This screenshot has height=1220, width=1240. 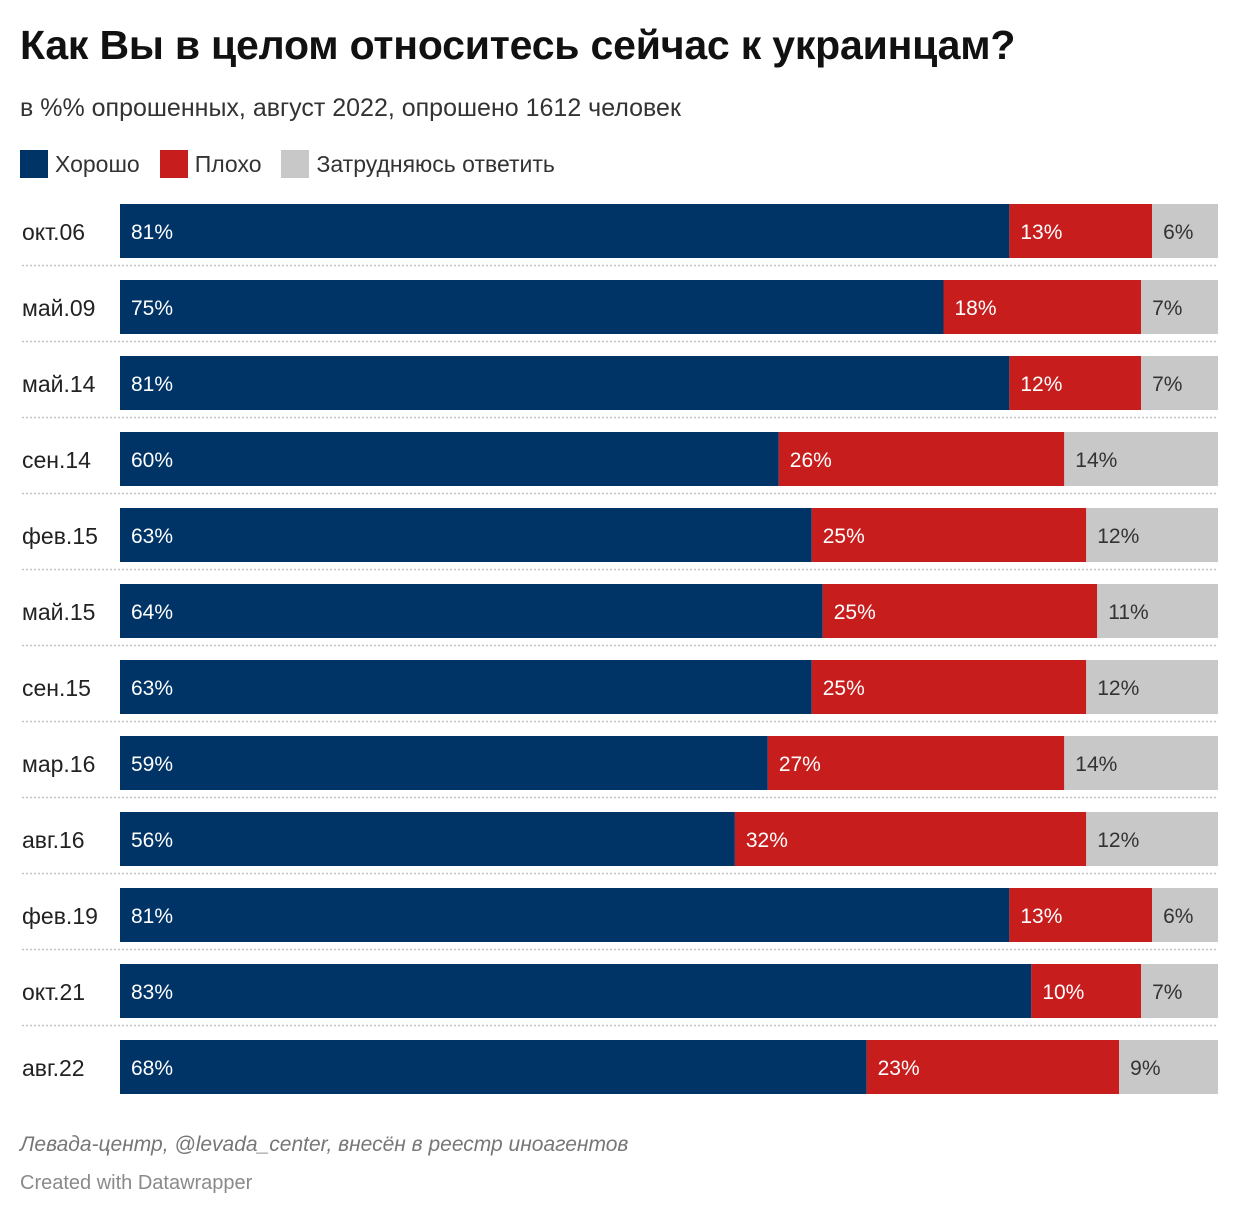 What do you see at coordinates (811, 460) in the screenshot?
I see `data-label-bad: 26%` at bounding box center [811, 460].